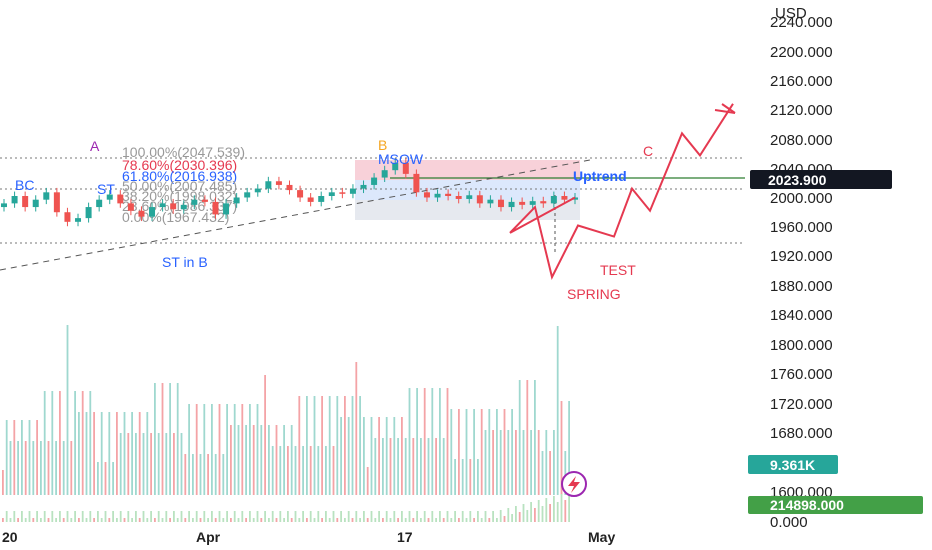  What do you see at coordinates (106, 189) in the screenshot?
I see `annotation-st: ST` at bounding box center [106, 189].